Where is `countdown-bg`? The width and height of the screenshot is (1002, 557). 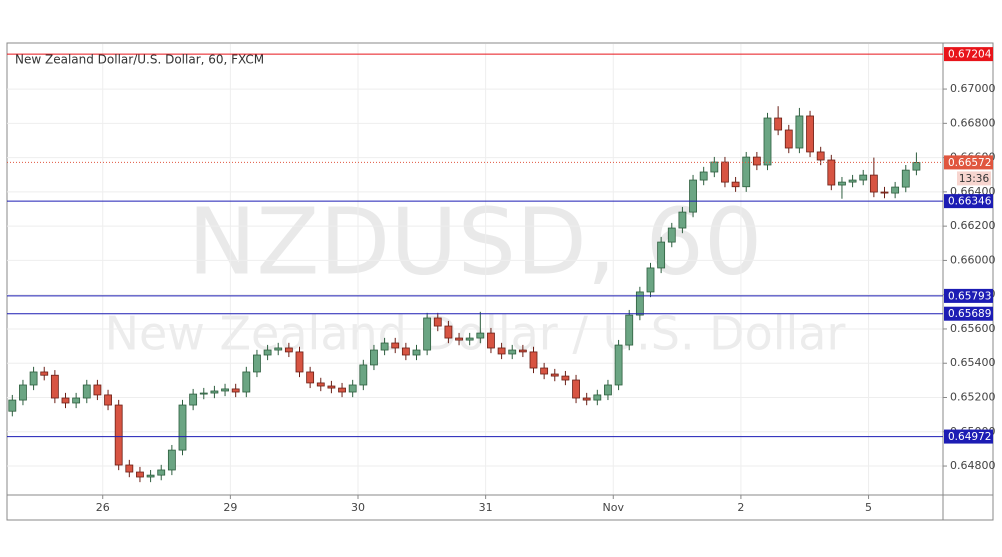 countdown-bg is located at coordinates (974, 178).